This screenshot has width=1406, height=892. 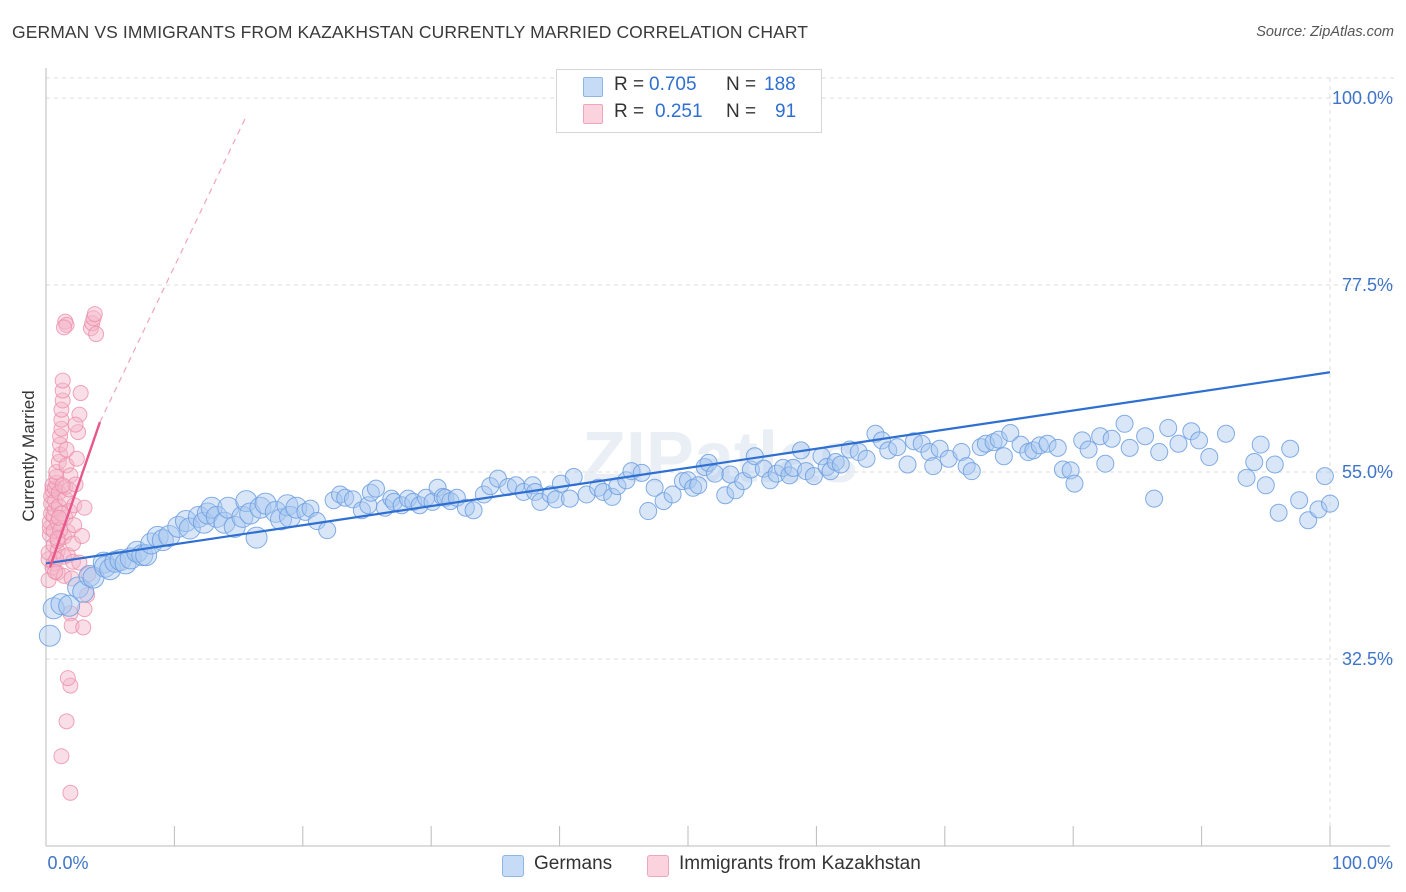 What do you see at coordinates (673, 84) in the screenshot?
I see `legend-r-value: 0.705` at bounding box center [673, 84].